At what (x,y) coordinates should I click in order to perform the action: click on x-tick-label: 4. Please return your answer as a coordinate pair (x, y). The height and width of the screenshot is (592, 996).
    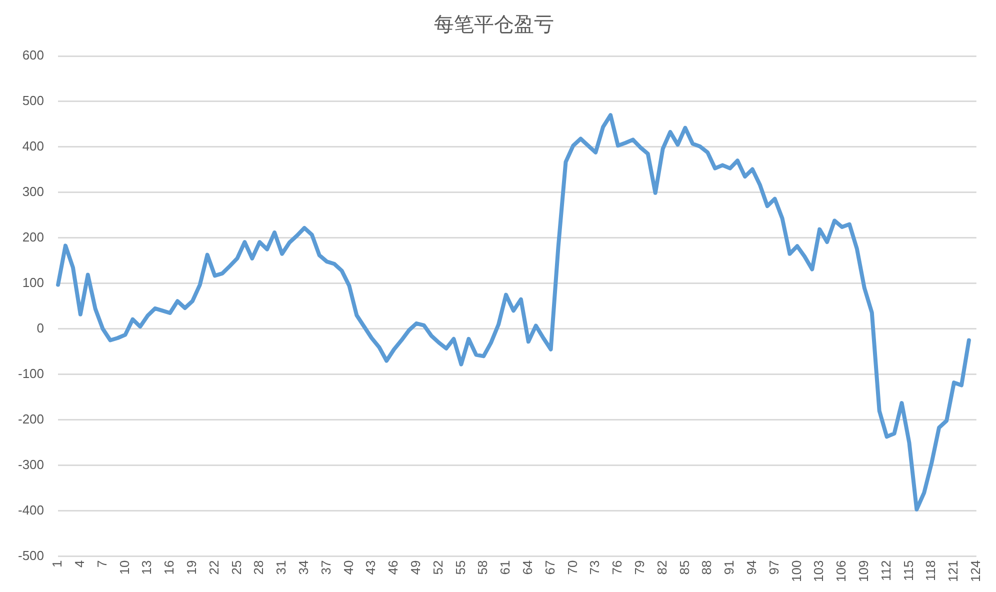
    Looking at the image, I should click on (79, 564).